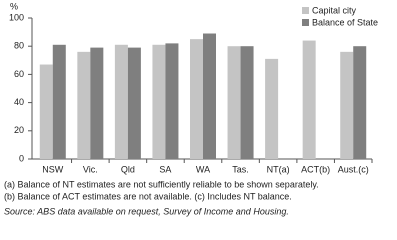 This screenshot has height=240, width=397. Describe the element at coordinates (128, 169) in the screenshot. I see `x-tick-label: Qld` at that location.